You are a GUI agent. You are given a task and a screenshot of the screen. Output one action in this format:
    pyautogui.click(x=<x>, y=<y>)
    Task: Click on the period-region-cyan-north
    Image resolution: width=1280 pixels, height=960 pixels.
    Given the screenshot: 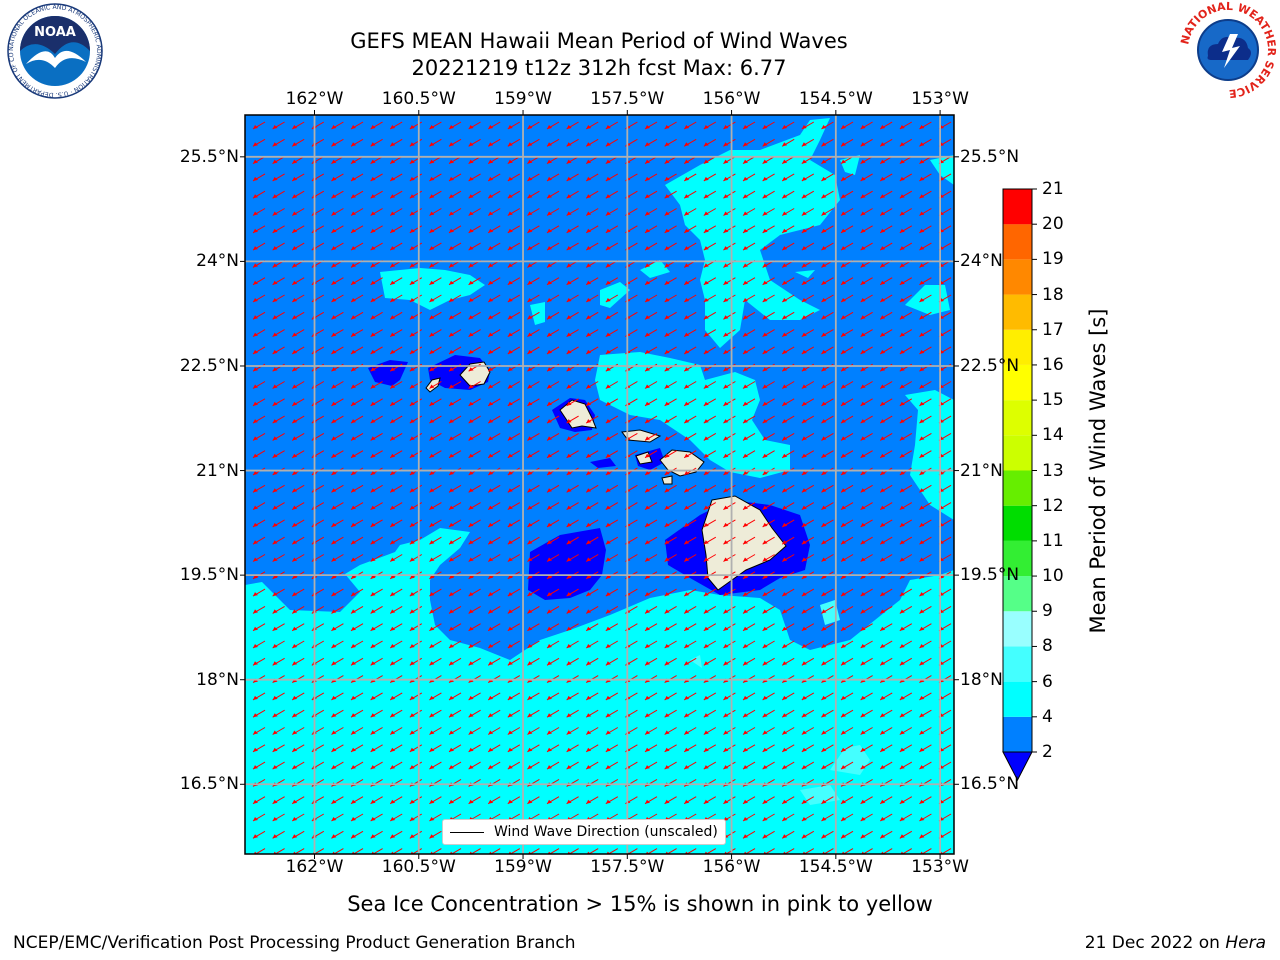 What is the action you would take?
    pyautogui.click(x=752, y=233)
    